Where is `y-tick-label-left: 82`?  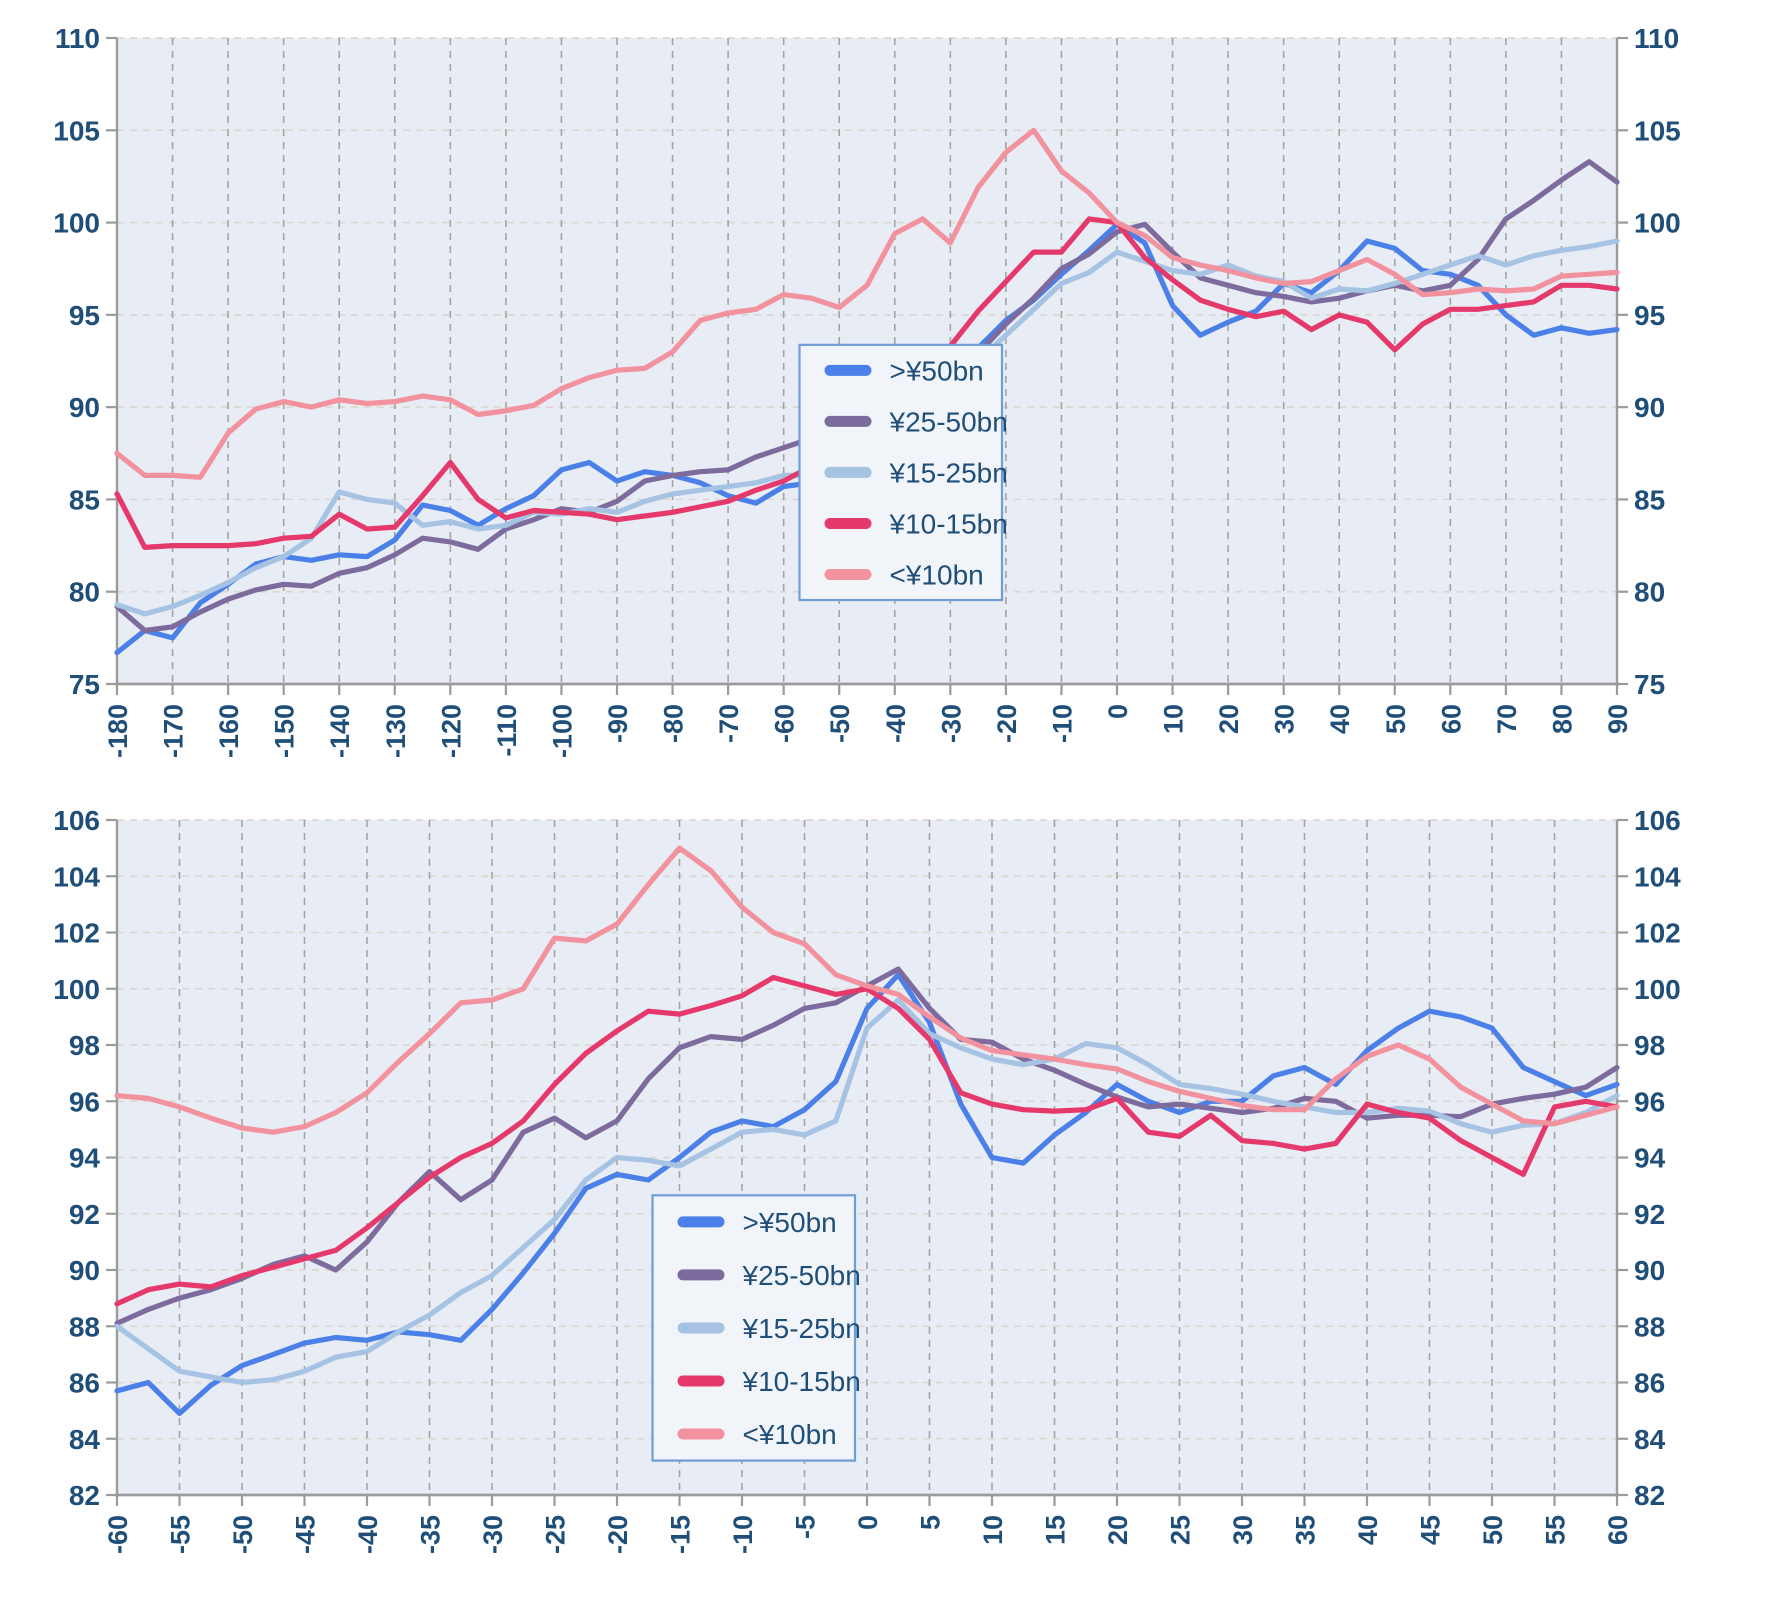
y-tick-label-left: 82 is located at coordinates (84, 1495).